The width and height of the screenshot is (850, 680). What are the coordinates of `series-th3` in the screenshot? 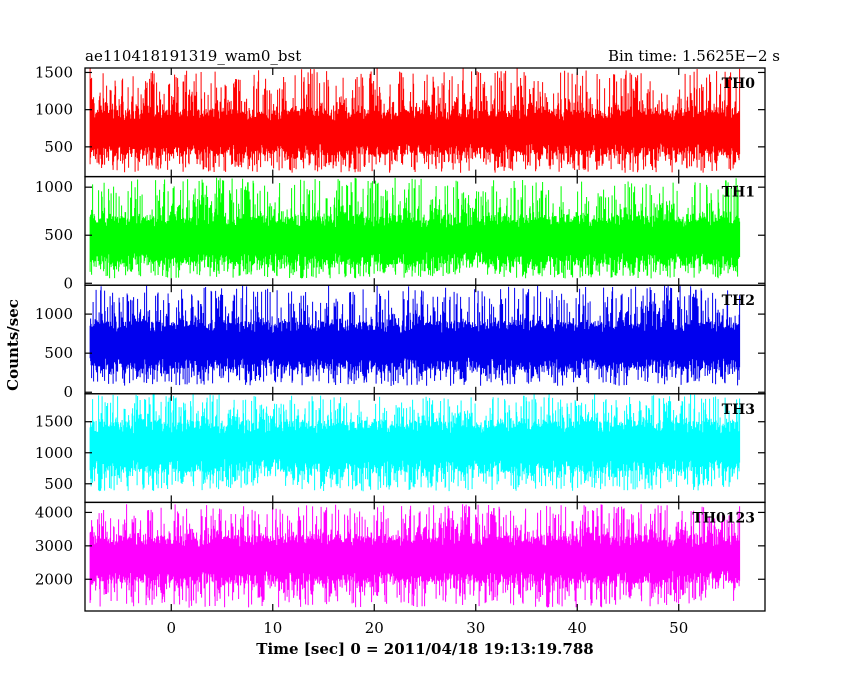 It's located at (415, 443).